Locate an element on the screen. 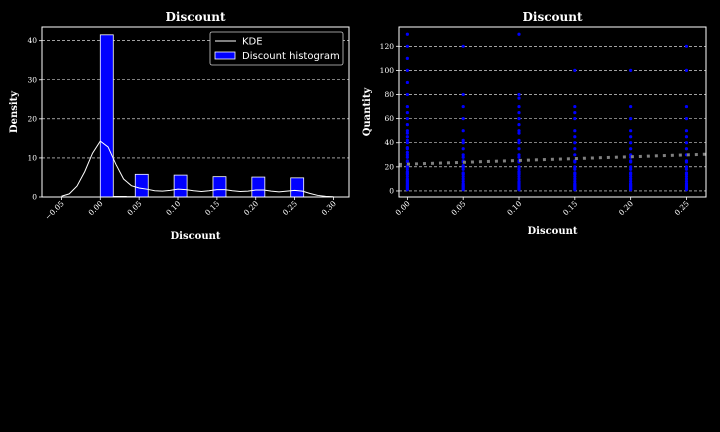 The width and height of the screenshot is (720, 432). scatter-y-label: Quantity is located at coordinates (367, 112).